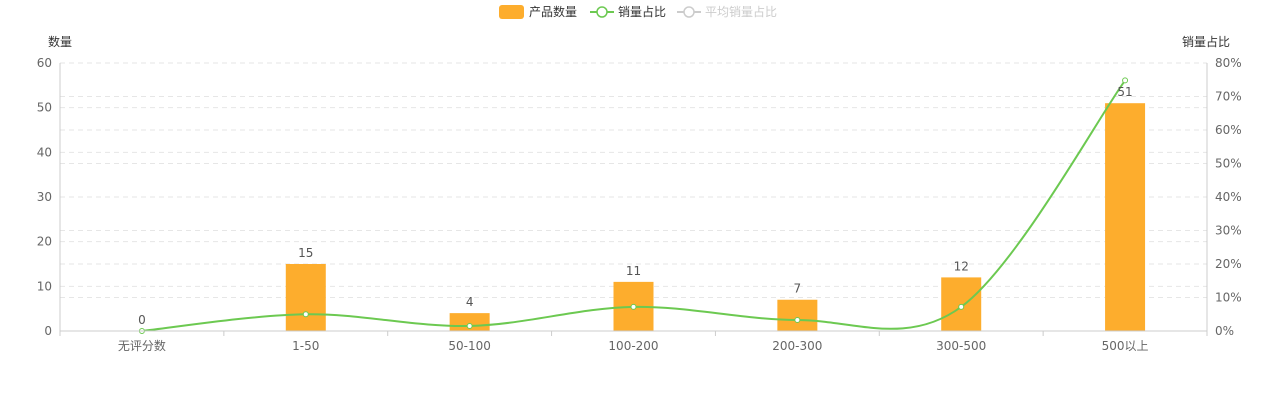 The height and width of the screenshot is (404, 1278). I want to click on legend-item-avg: 平均销量占比, so click(727, 11).